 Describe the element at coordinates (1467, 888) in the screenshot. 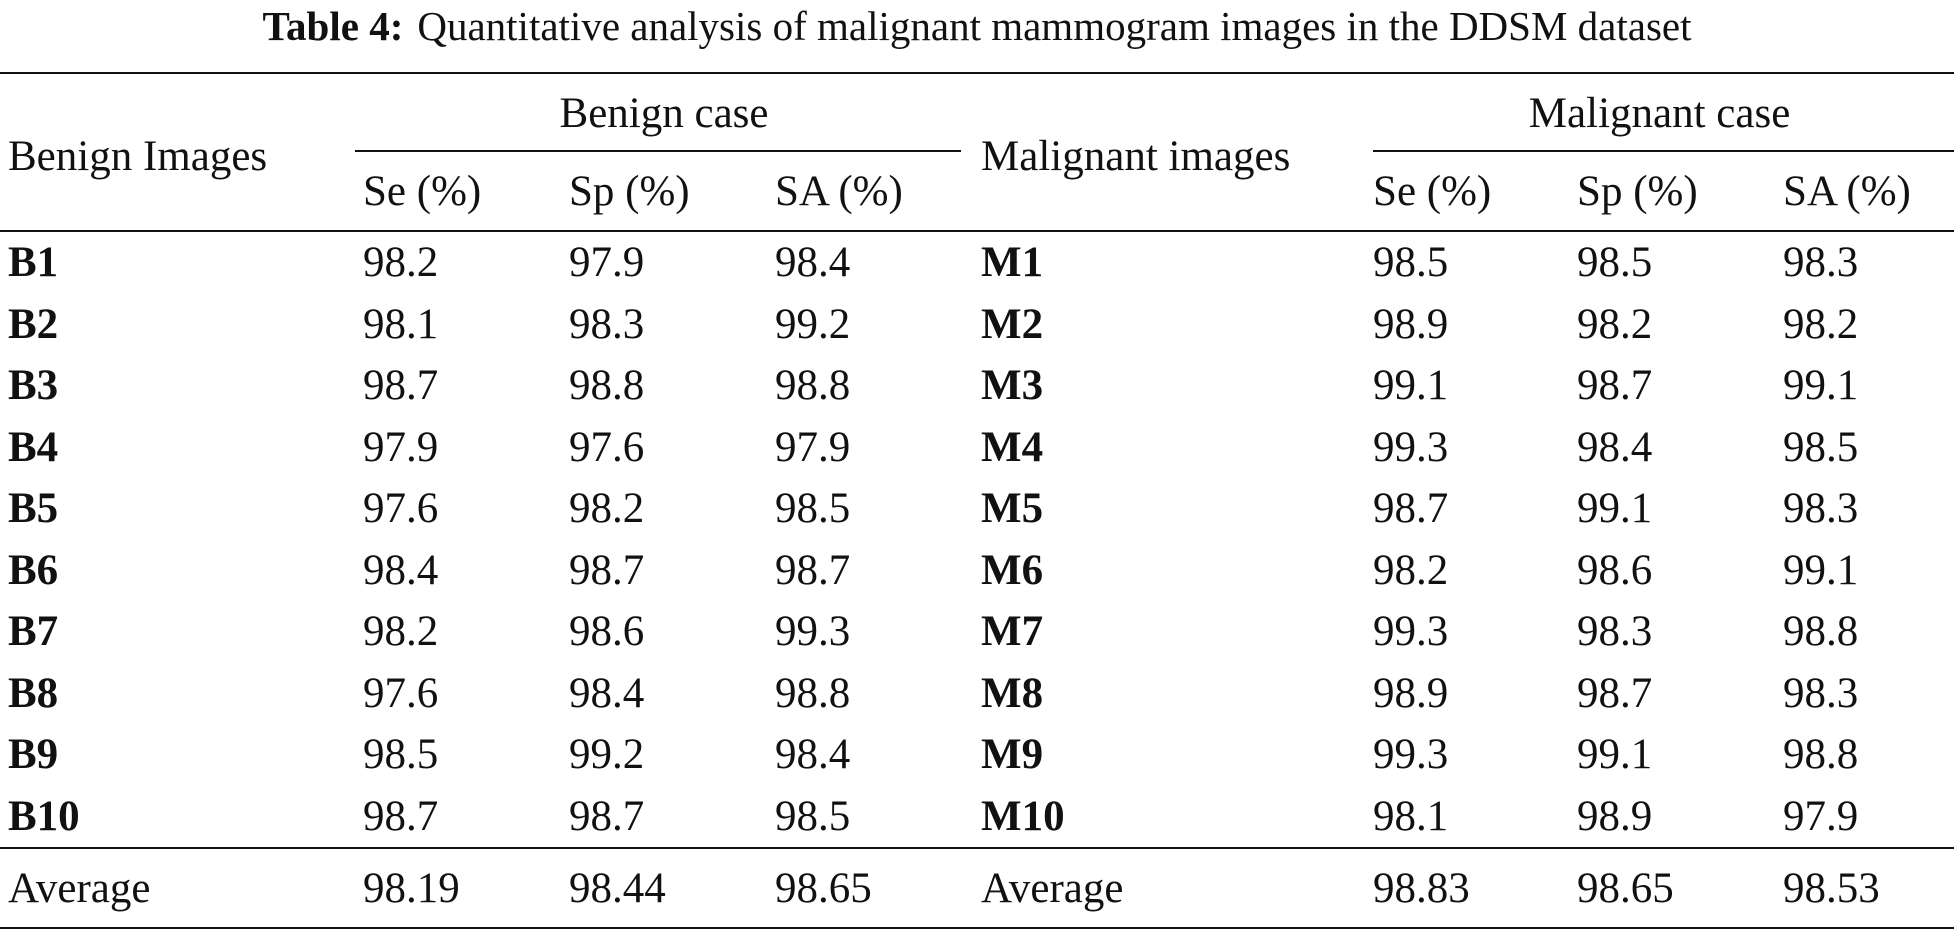

I see `average-malignant-se: 98.83` at that location.